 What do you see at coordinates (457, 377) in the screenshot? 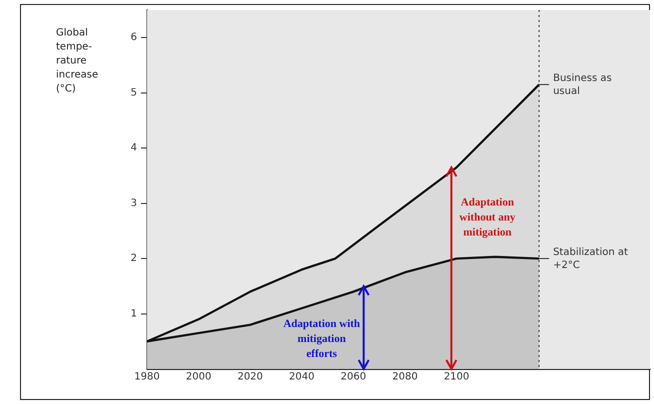
I see `x-tick-label: 2100` at bounding box center [457, 377].